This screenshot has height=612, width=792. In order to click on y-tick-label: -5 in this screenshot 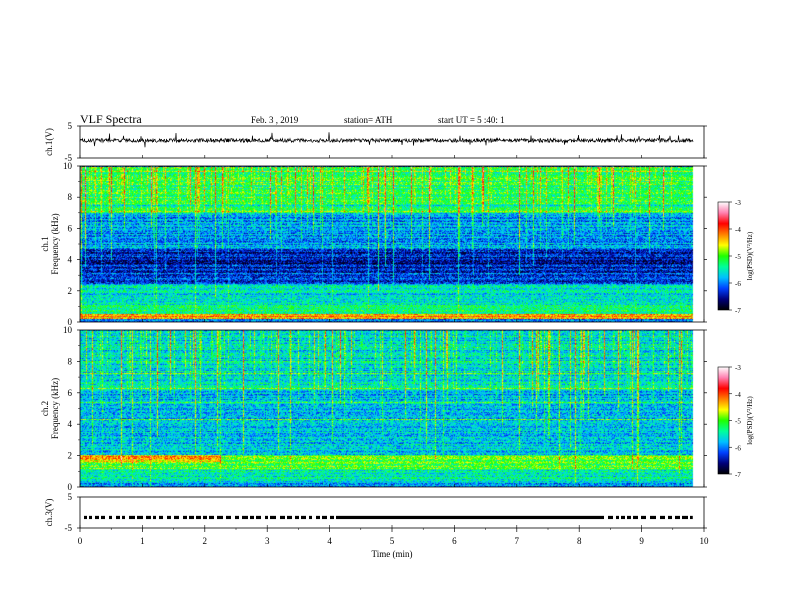, I will do `click(69, 158)`.